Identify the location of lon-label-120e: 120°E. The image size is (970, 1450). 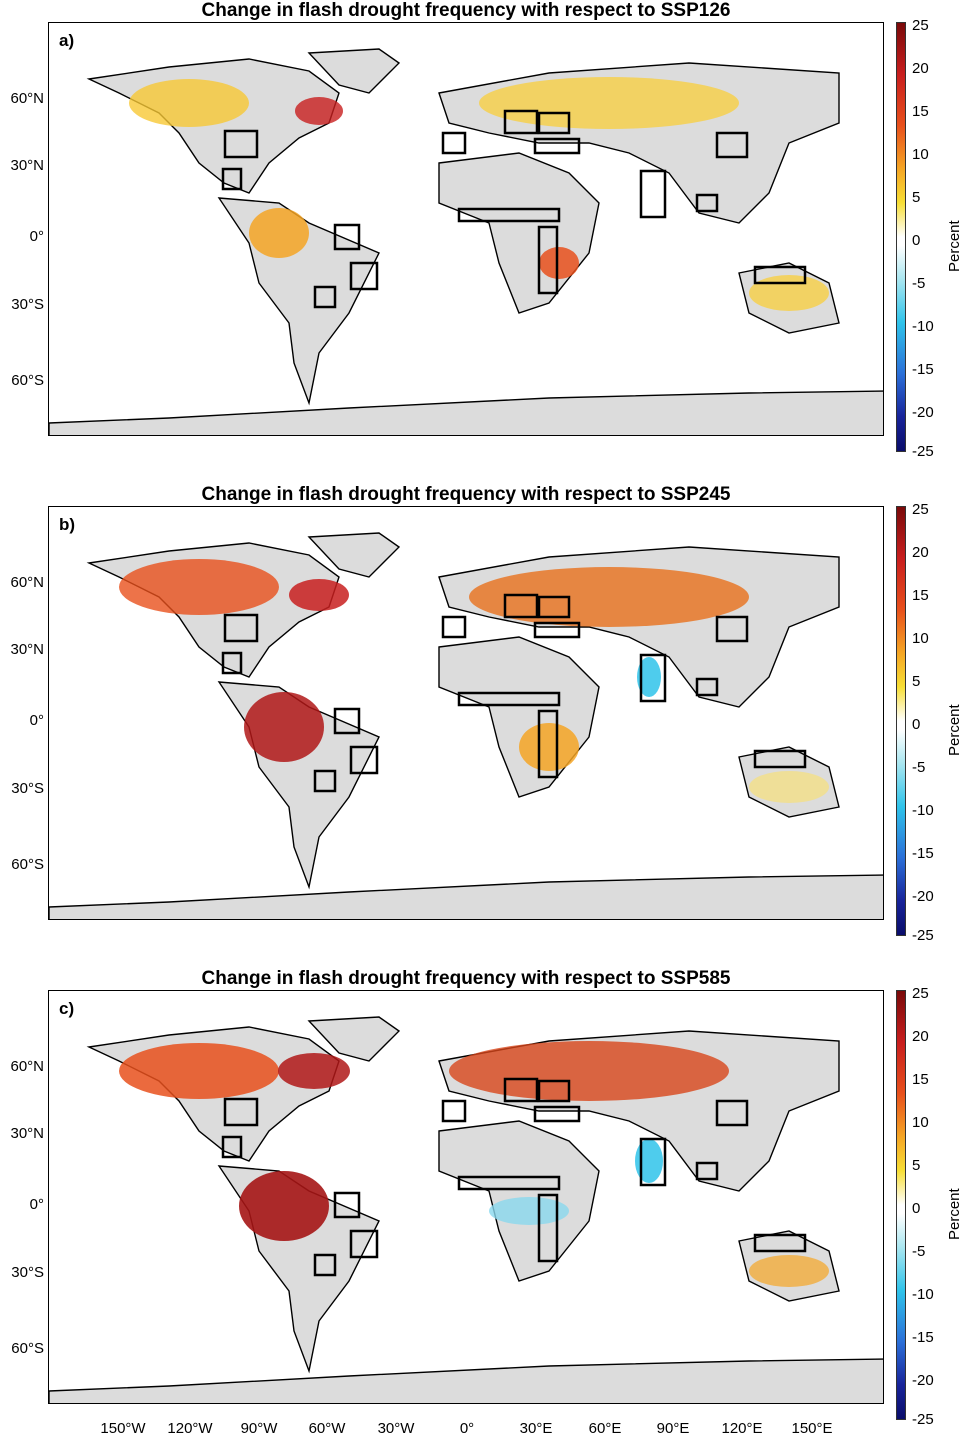
(742, 1428).